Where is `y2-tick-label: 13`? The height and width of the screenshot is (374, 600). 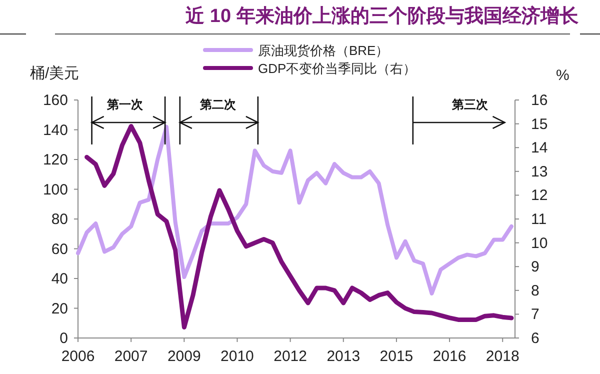
y2-tick-label: 13 is located at coordinates (539, 171).